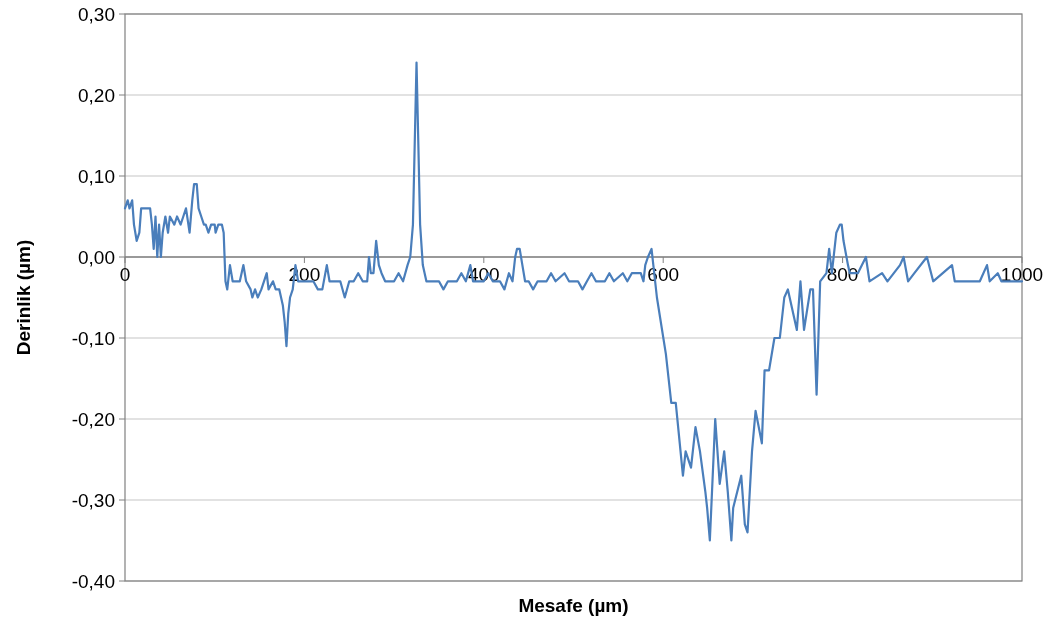  I want to click on y-tick-label: 0,00, so click(96, 257).